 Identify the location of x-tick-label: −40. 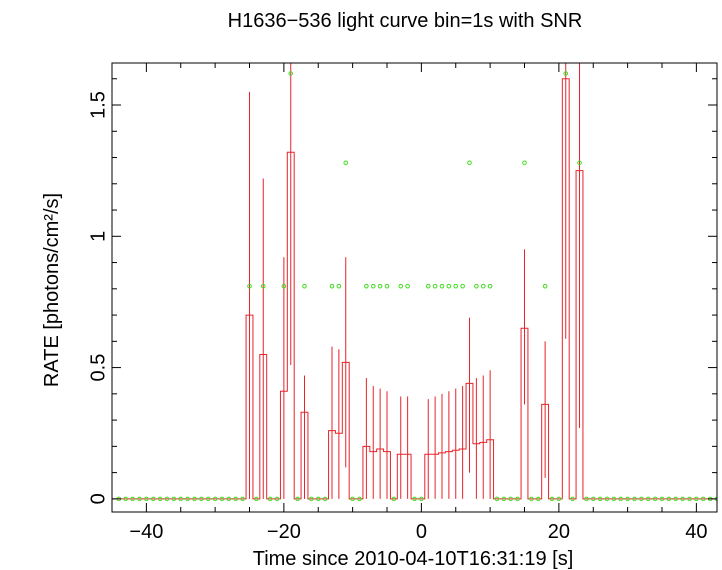
(146, 532).